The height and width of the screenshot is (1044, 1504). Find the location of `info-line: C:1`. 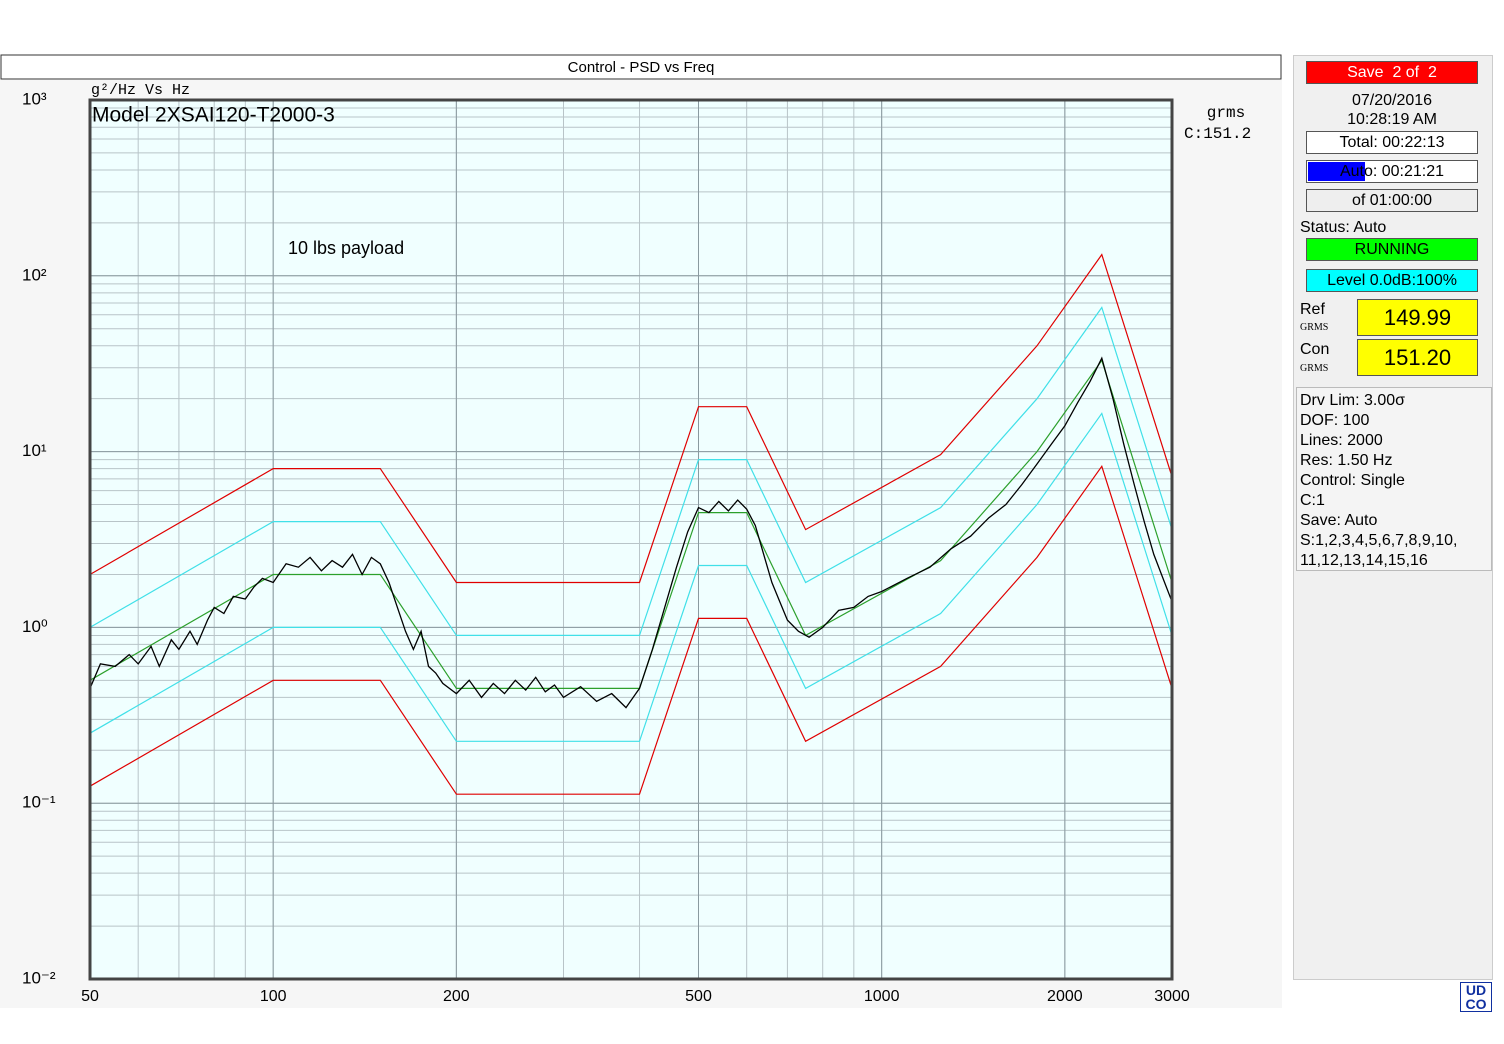

info-line: C:1 is located at coordinates (1312, 500).